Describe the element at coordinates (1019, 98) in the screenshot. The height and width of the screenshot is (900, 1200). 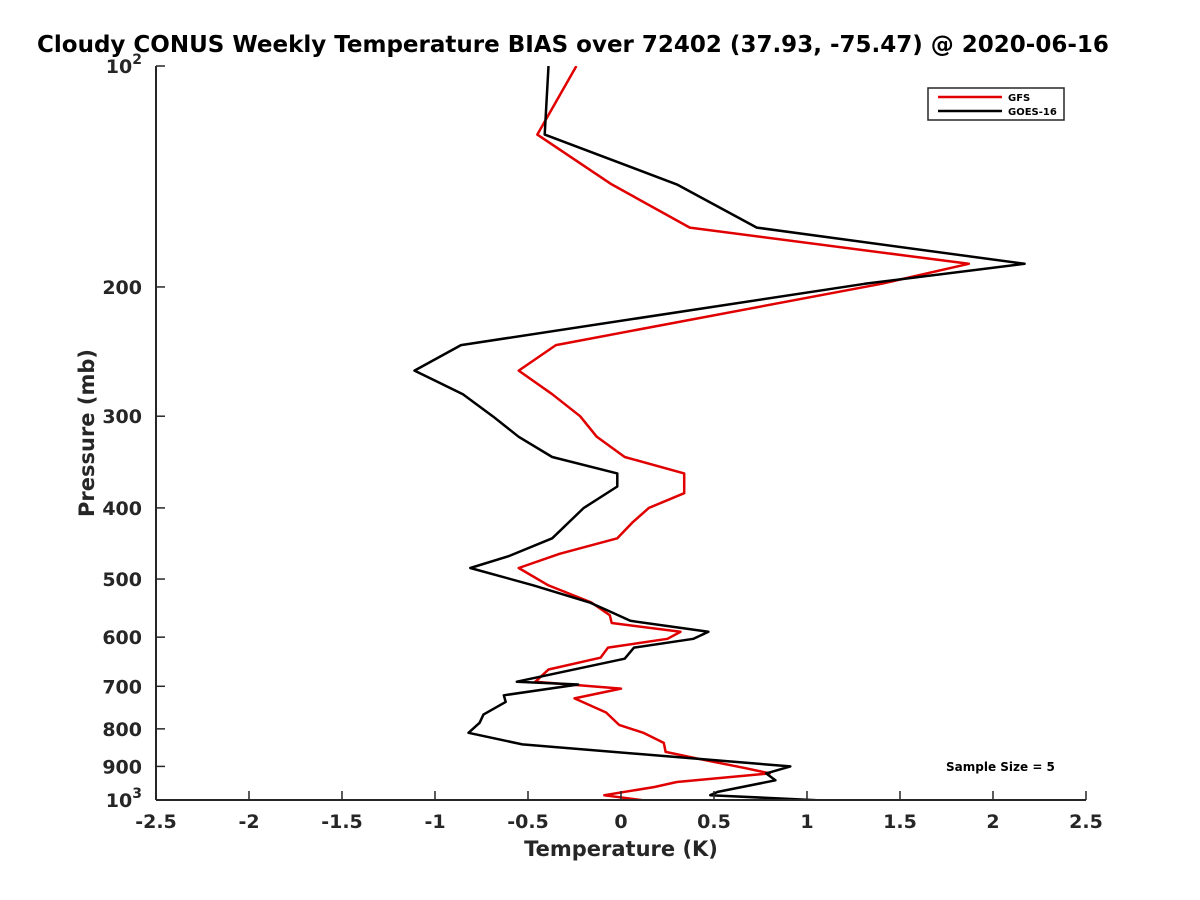
I see `legend-label-gfs: GFS` at that location.